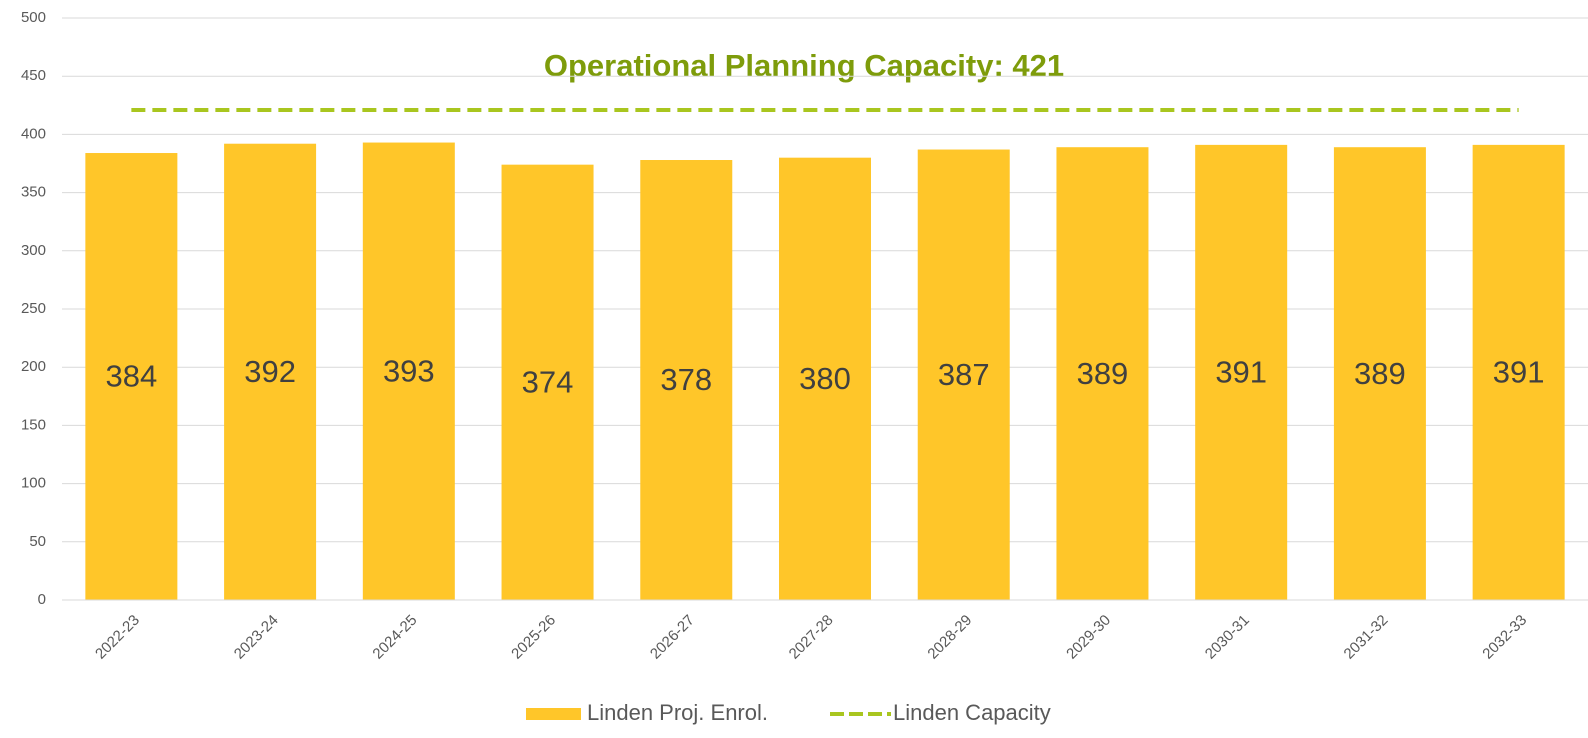  Describe the element at coordinates (33, 192) in the screenshot. I see `y-tick-label: 350` at that location.